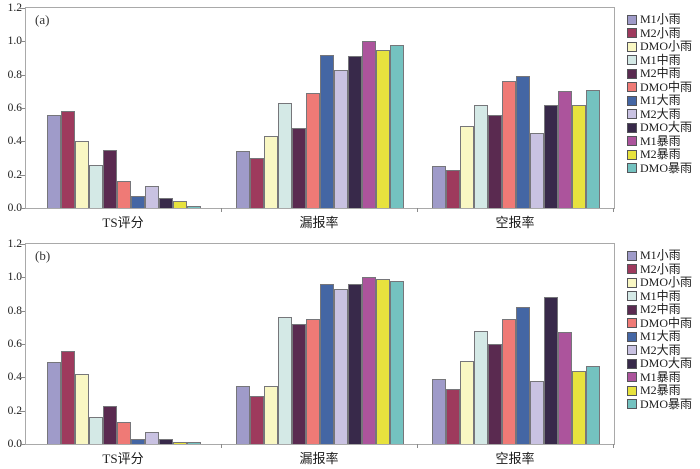 The width and height of the screenshot is (700, 469). I want to click on bar-DMO大雨-漏报率, so click(355, 364).